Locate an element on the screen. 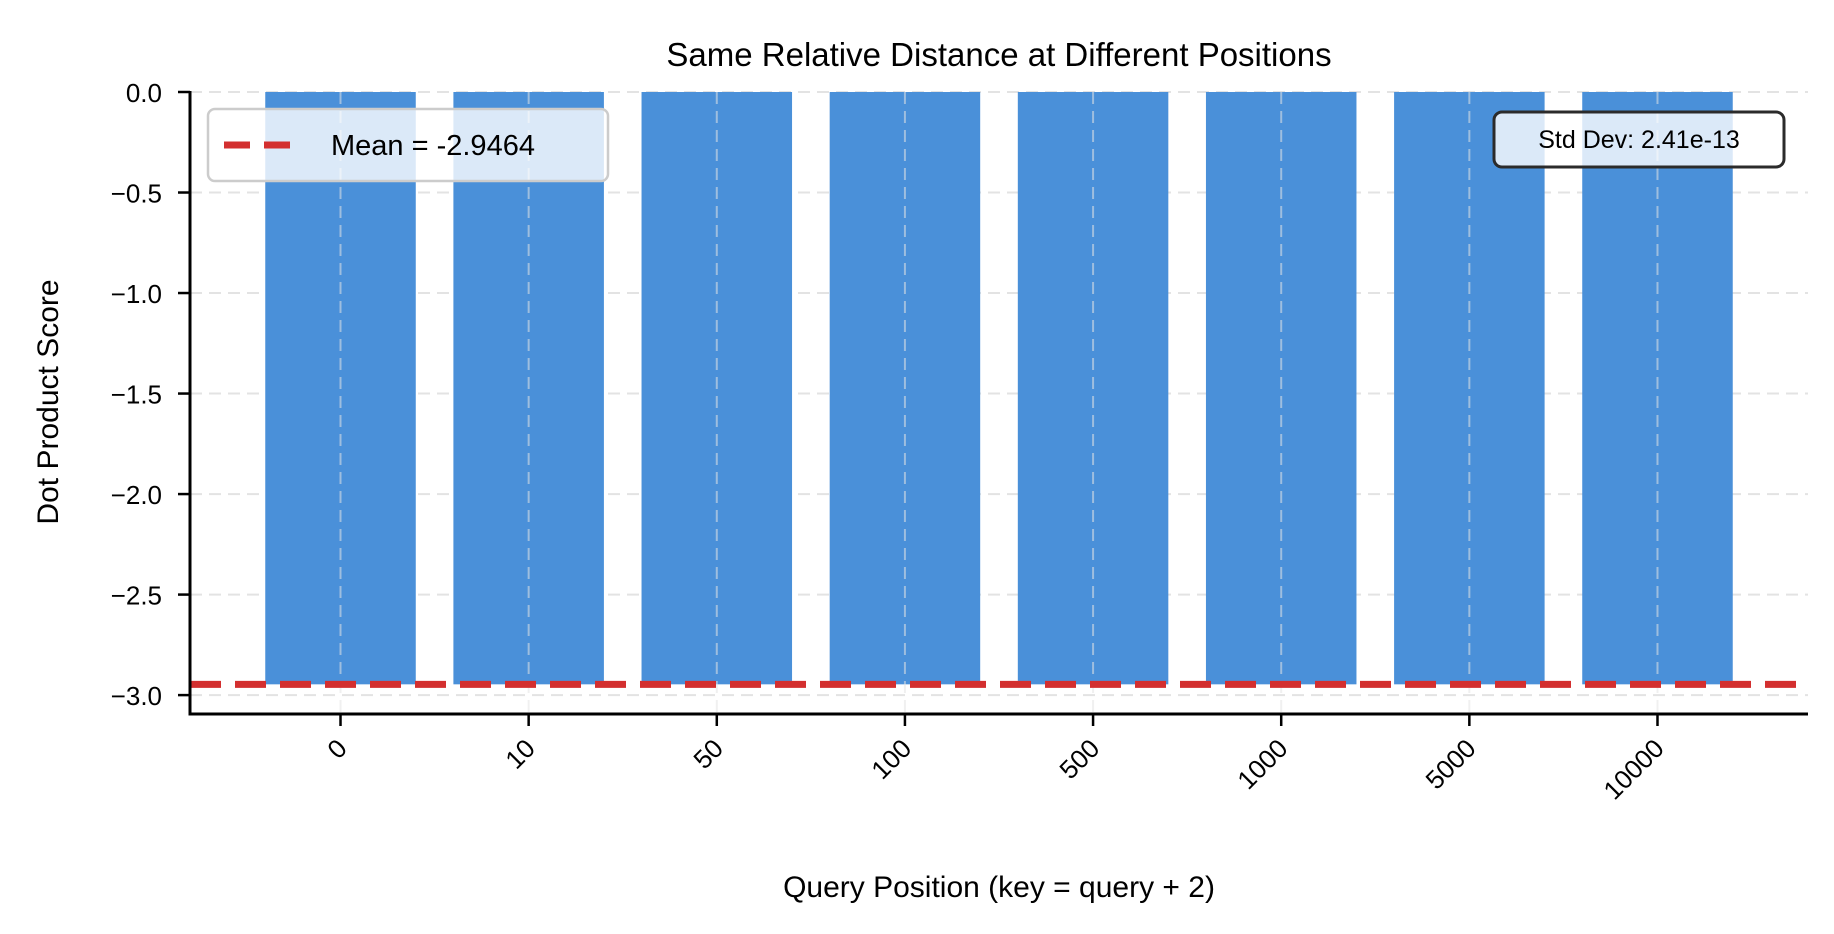  legend-label: Mean = -2.9464 is located at coordinates (433, 146).